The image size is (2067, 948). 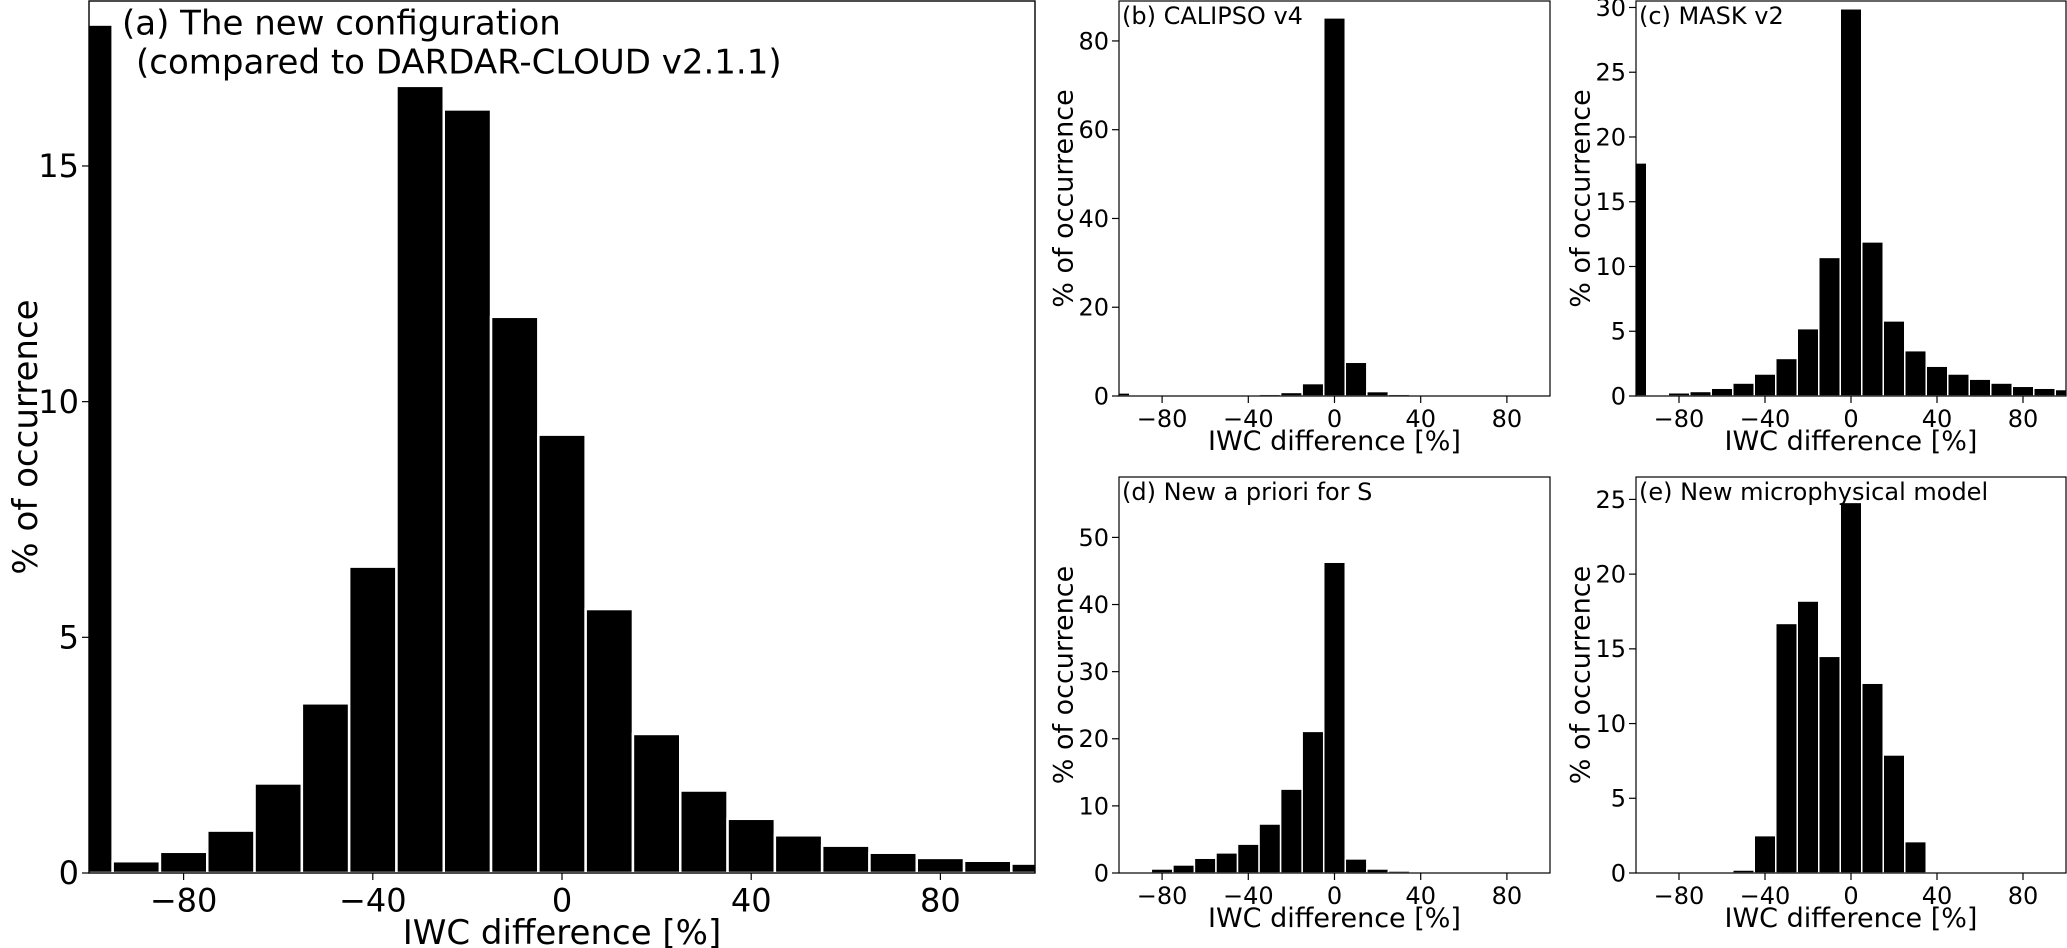 What do you see at coordinates (1610, 649) in the screenshot?
I see `panel-e-y-tick-label: 15` at bounding box center [1610, 649].